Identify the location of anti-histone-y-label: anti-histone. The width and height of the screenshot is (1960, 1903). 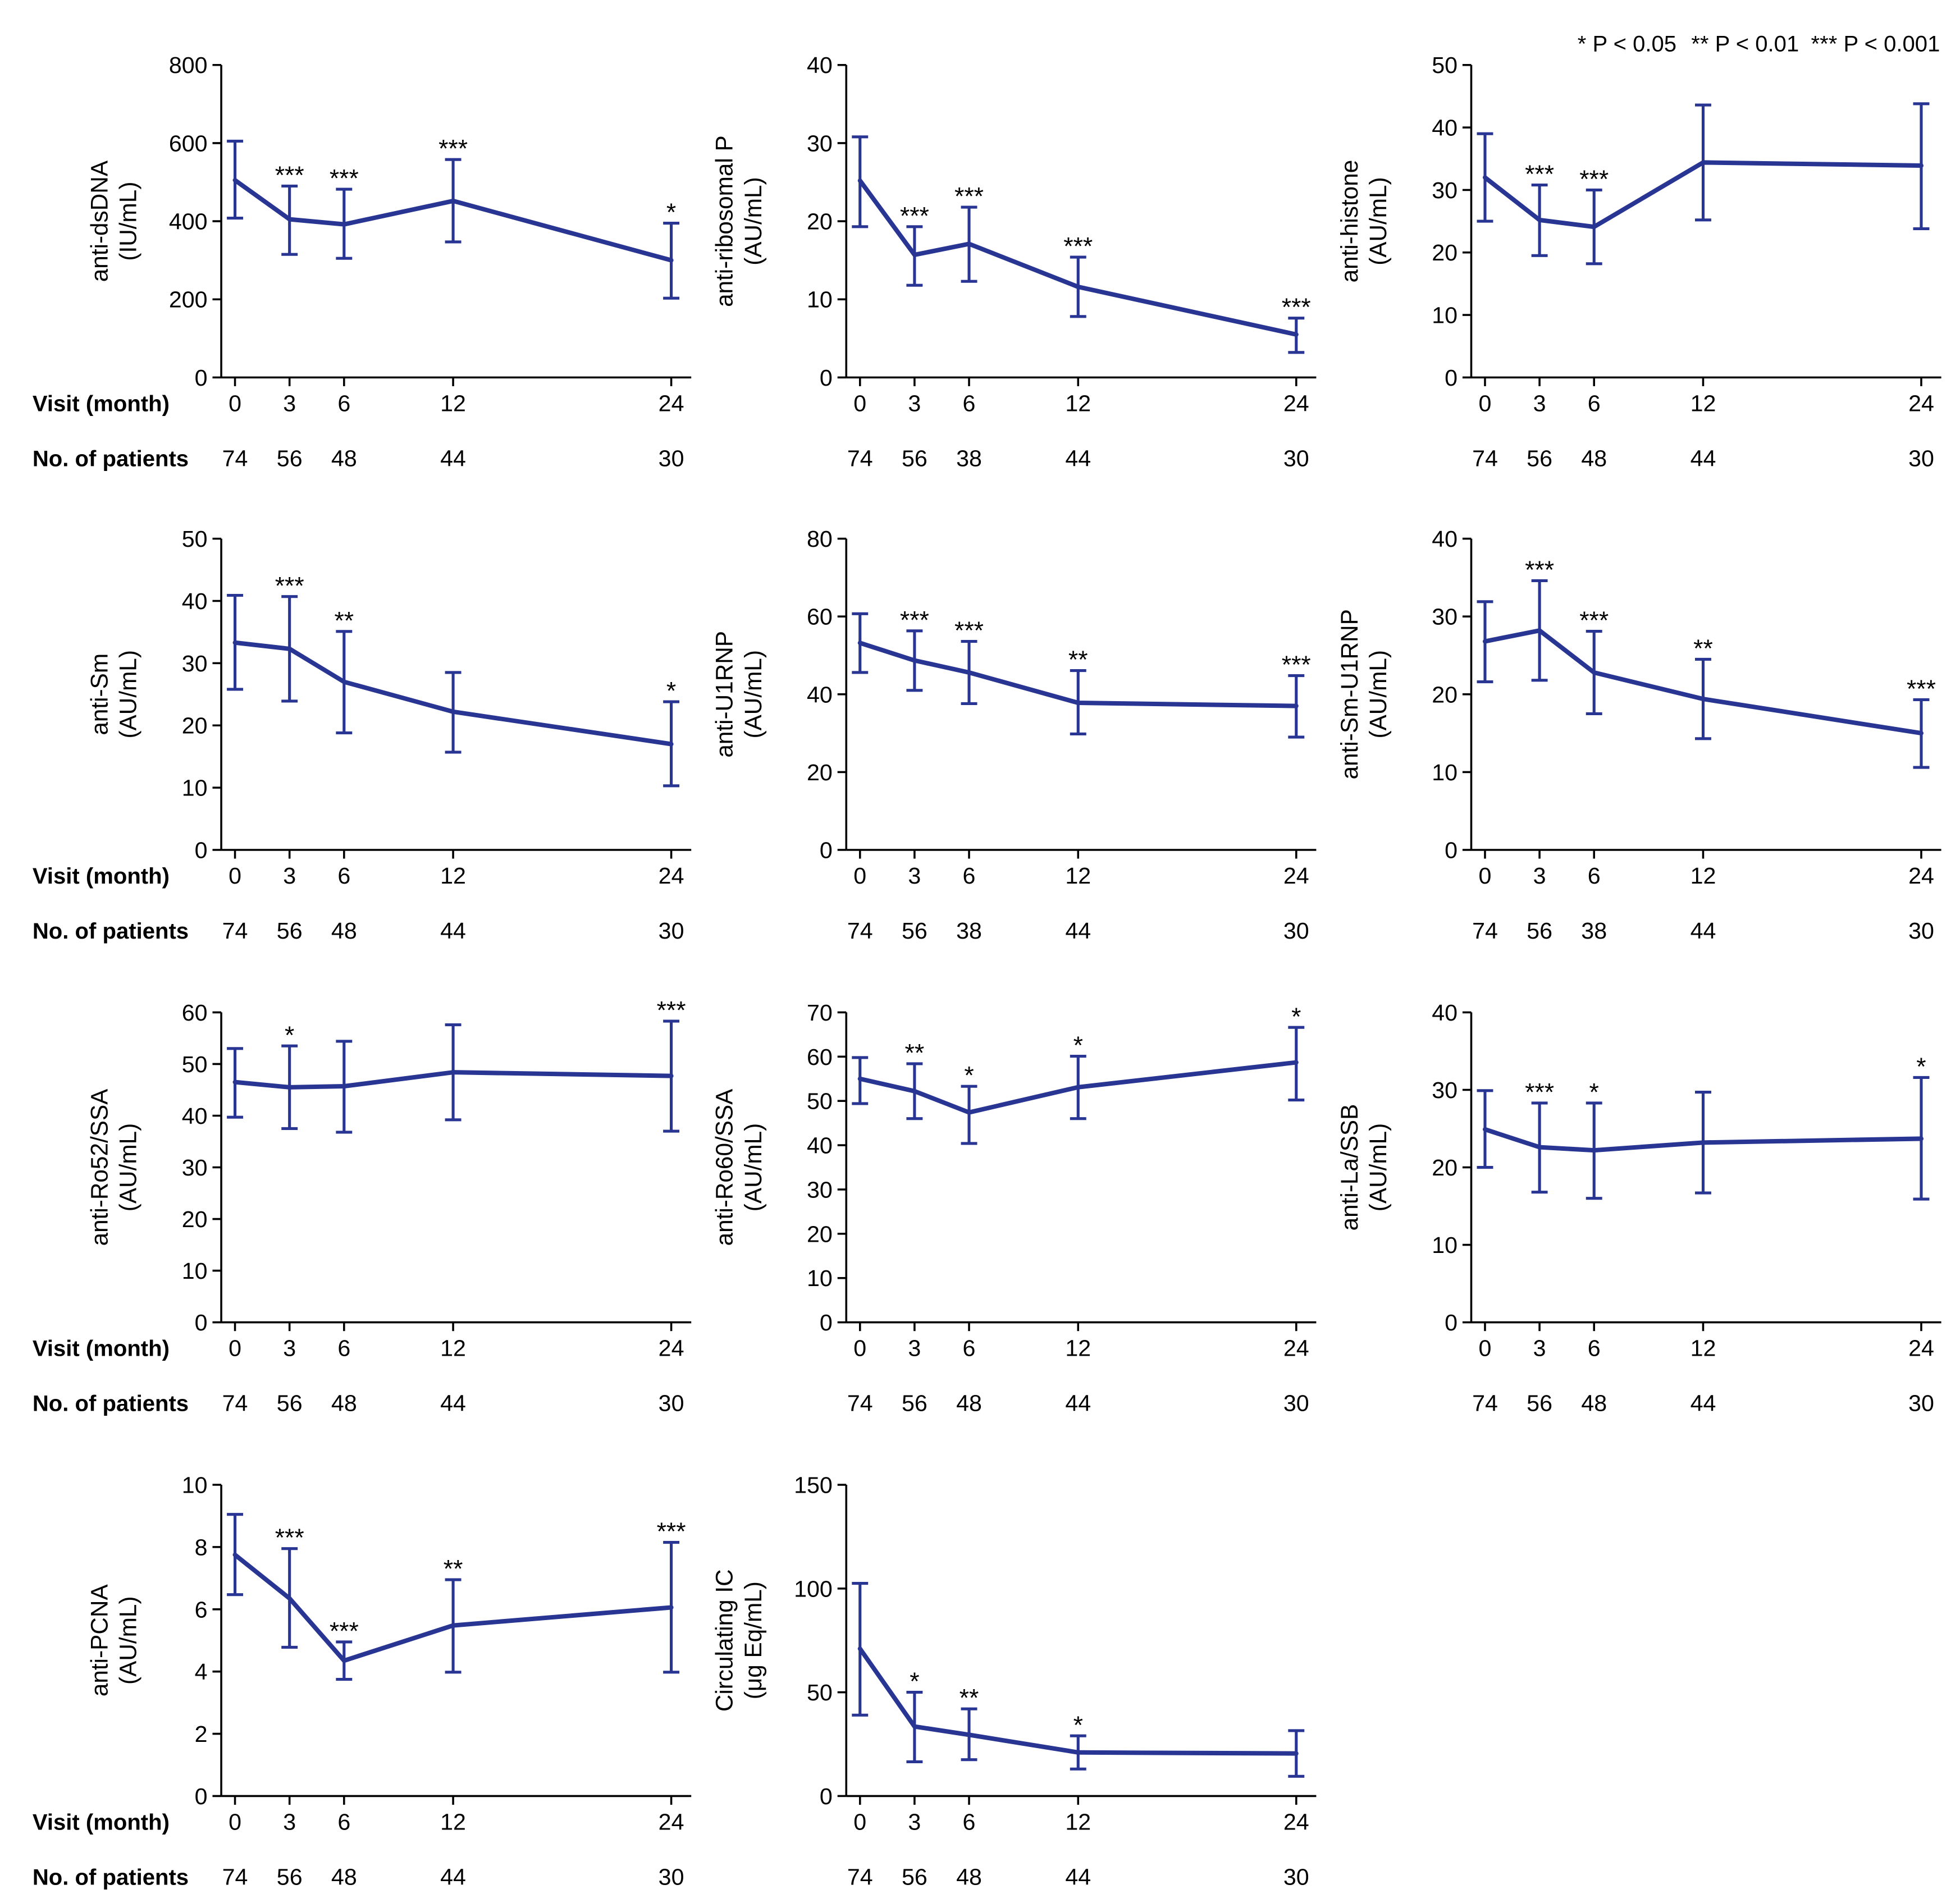
(1349, 221).